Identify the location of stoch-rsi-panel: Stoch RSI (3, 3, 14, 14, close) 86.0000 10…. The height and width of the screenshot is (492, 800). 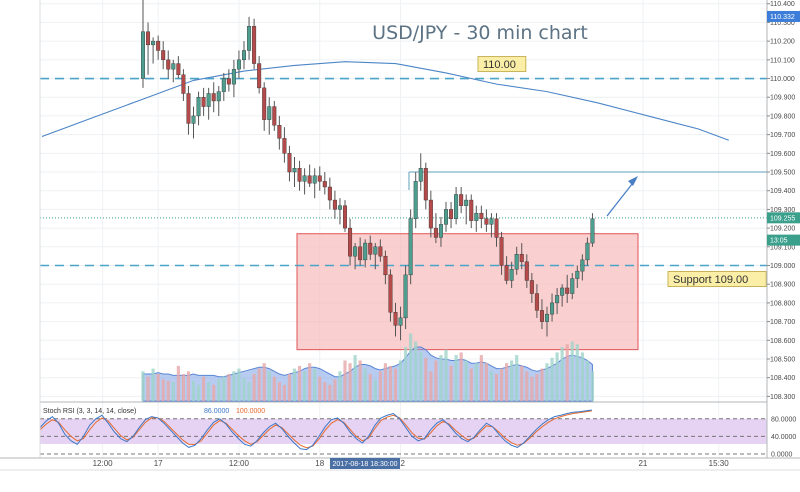
(403, 433).